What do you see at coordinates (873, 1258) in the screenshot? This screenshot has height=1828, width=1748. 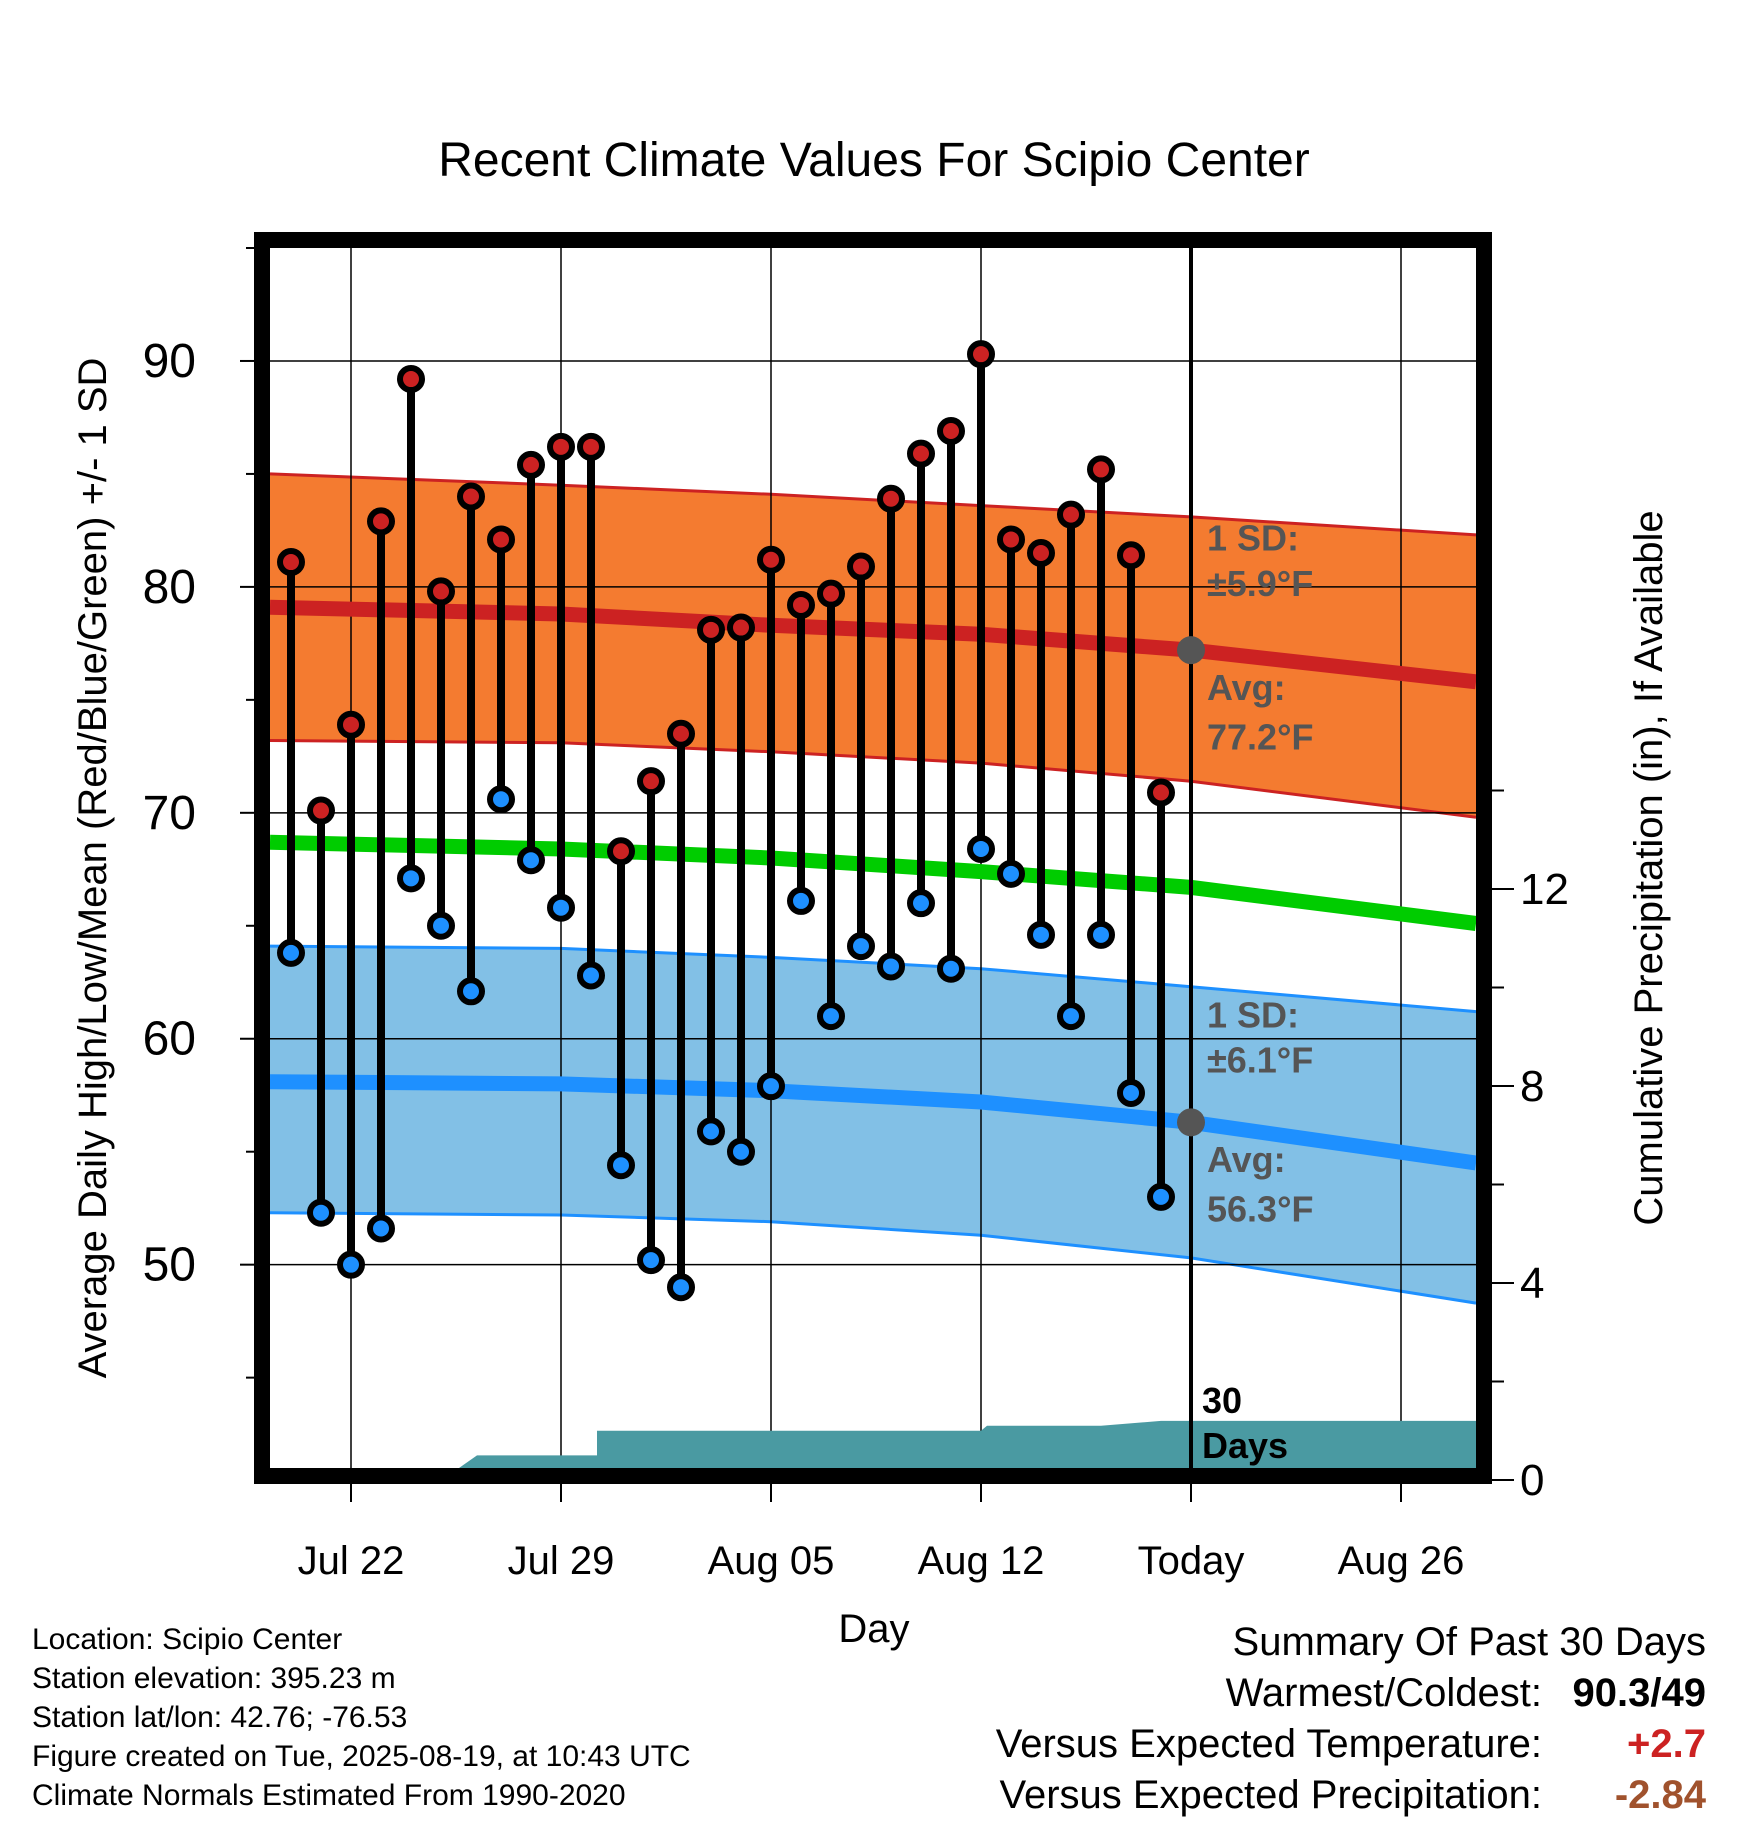 I see `low-sd-band-lower-edge` at bounding box center [873, 1258].